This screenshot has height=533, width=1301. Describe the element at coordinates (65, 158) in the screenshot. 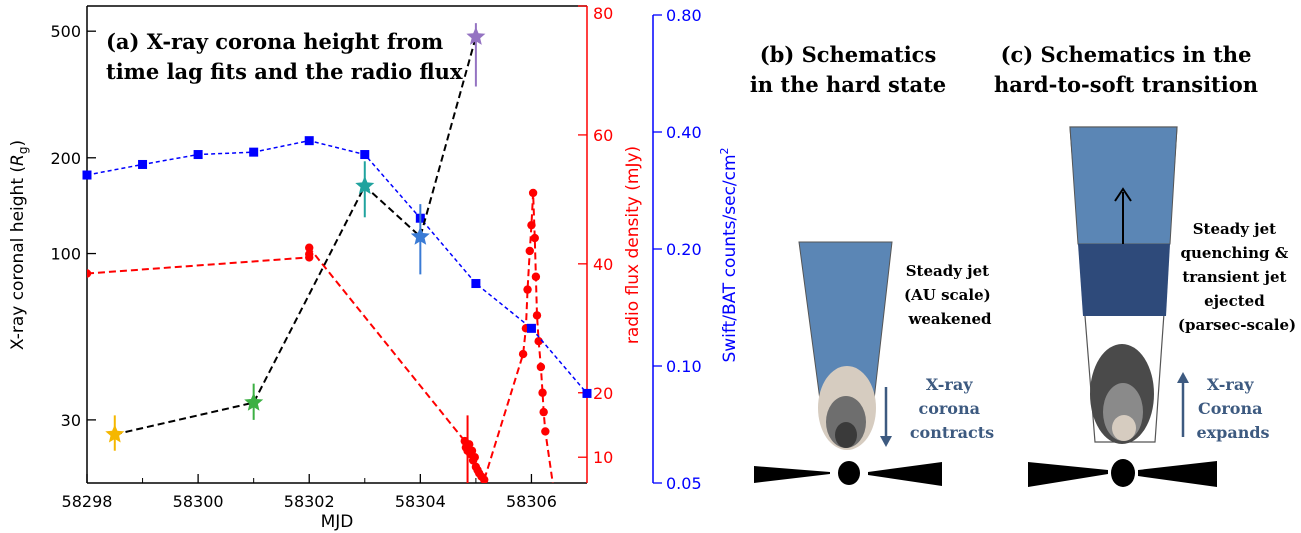

I see `left-tick-label: 200` at that location.